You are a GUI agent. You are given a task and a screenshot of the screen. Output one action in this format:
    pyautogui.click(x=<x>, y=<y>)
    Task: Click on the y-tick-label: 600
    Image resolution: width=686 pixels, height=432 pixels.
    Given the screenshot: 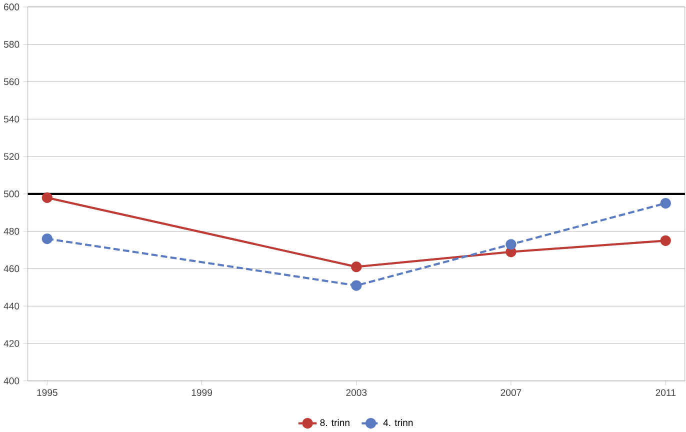 What is the action you would take?
    pyautogui.click(x=12, y=7)
    